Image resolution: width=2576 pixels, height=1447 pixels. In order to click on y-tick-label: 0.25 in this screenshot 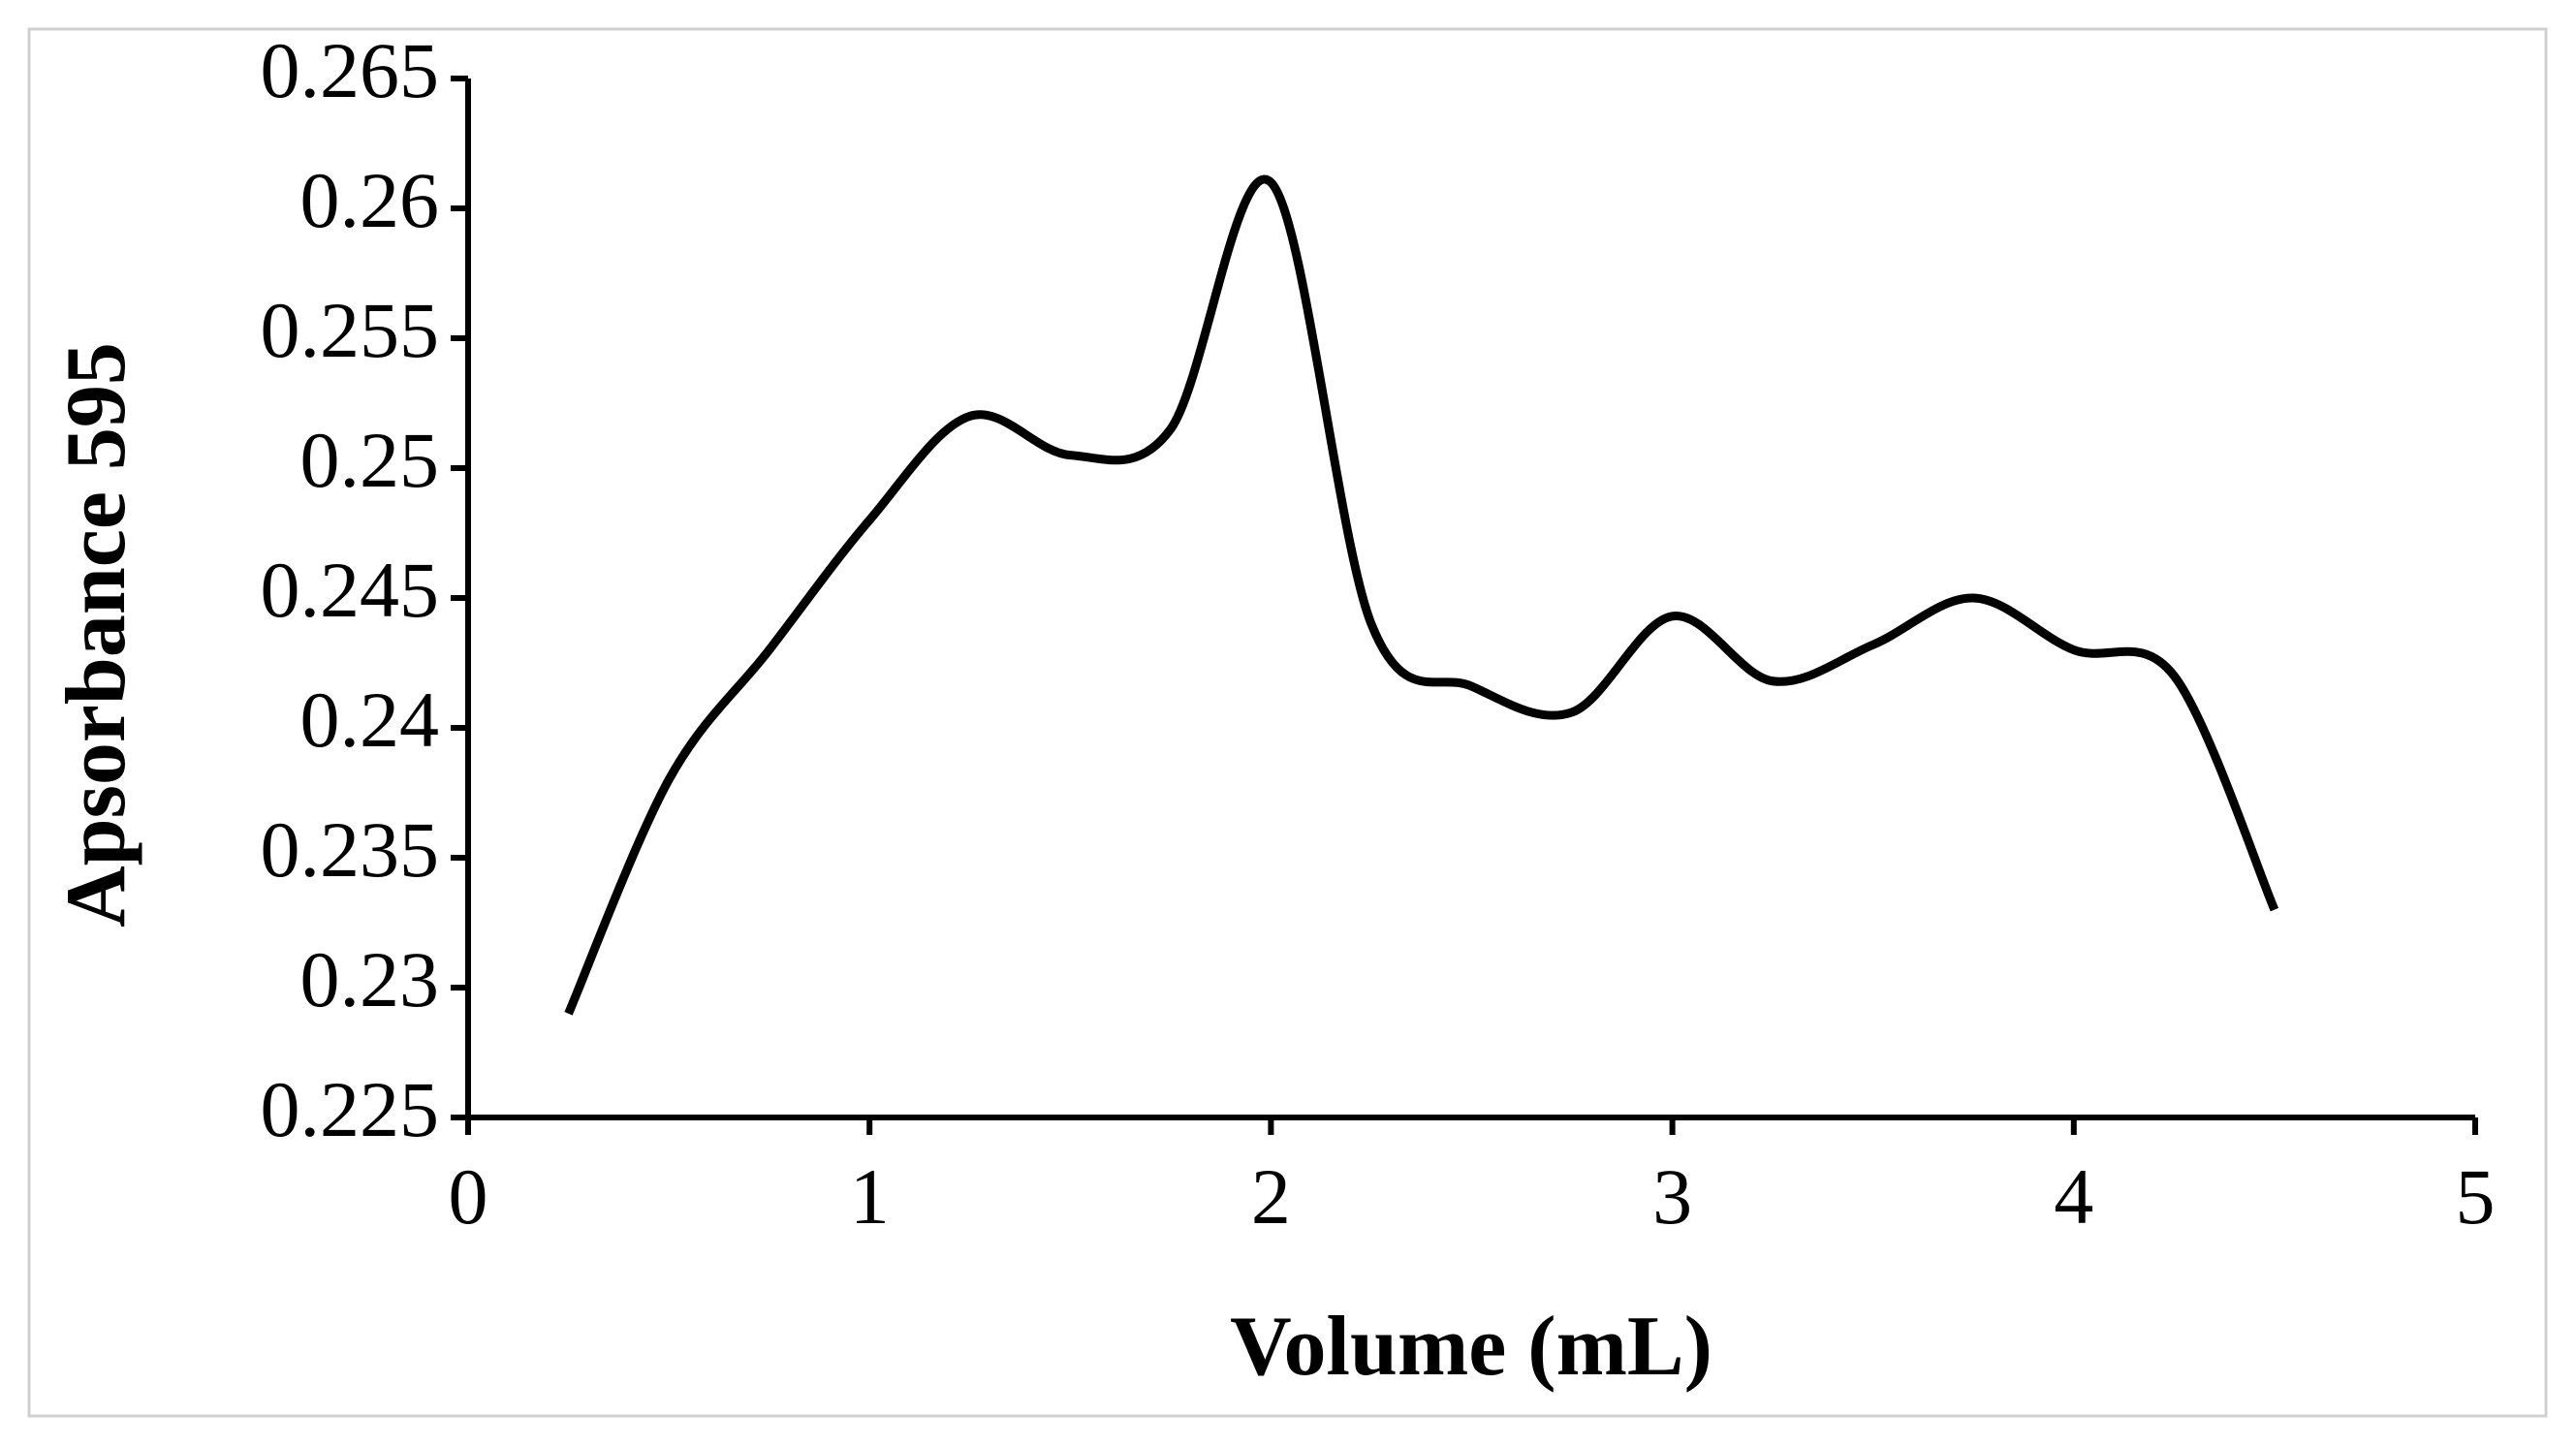, I will do `click(370, 460)`.